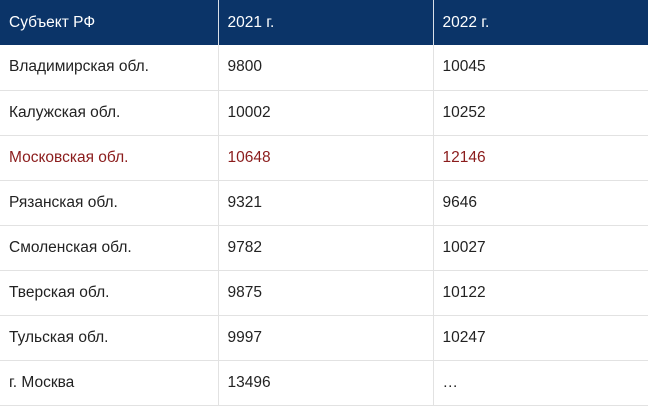 This screenshot has height=415, width=648. I want to click on table-cell: 9875, so click(326, 293).